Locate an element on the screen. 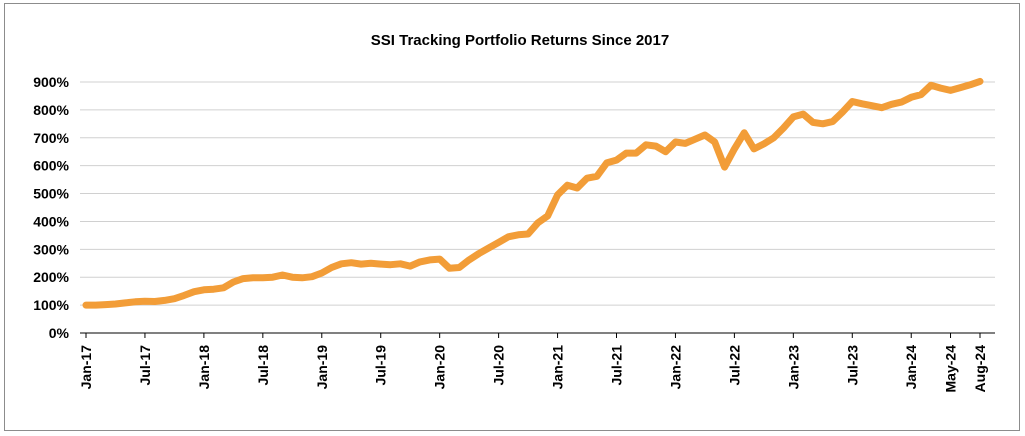 The width and height of the screenshot is (1025, 436). x-tick-label: Jul-20 is located at coordinates (499, 365).